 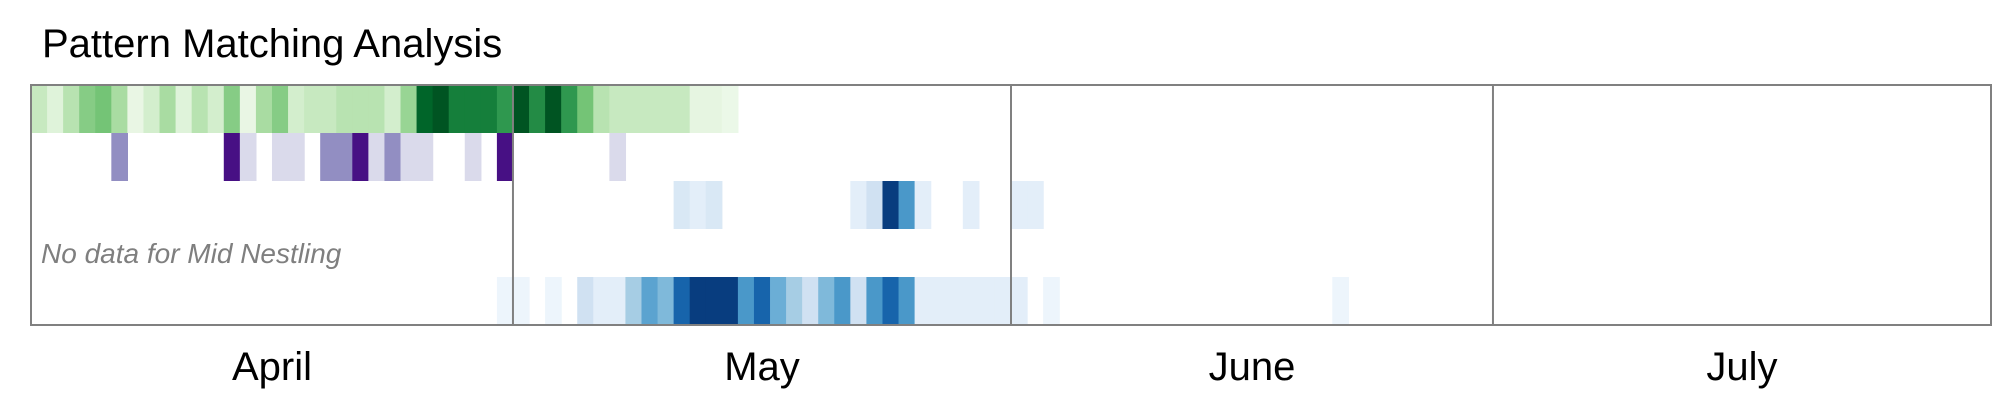 I want to click on month-label: June, so click(x=1252, y=367).